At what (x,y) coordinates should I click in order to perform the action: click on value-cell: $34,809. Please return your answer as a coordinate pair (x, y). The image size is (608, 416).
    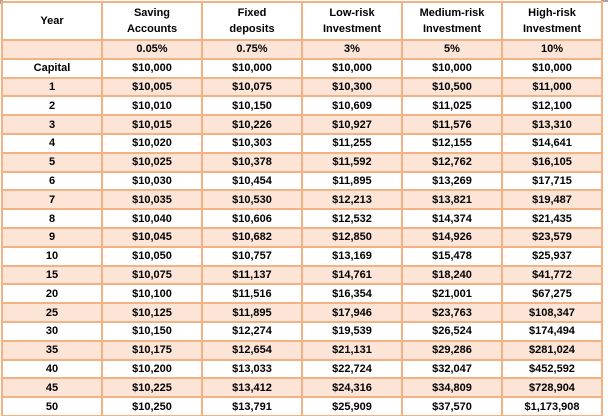
    Looking at the image, I should click on (452, 388).